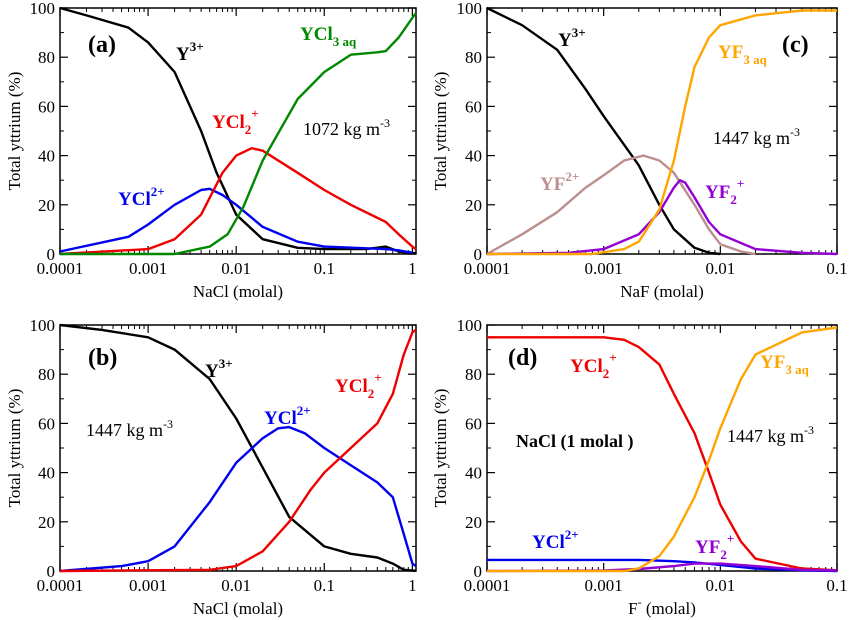  I want to click on panel-label: (d), so click(522, 358).